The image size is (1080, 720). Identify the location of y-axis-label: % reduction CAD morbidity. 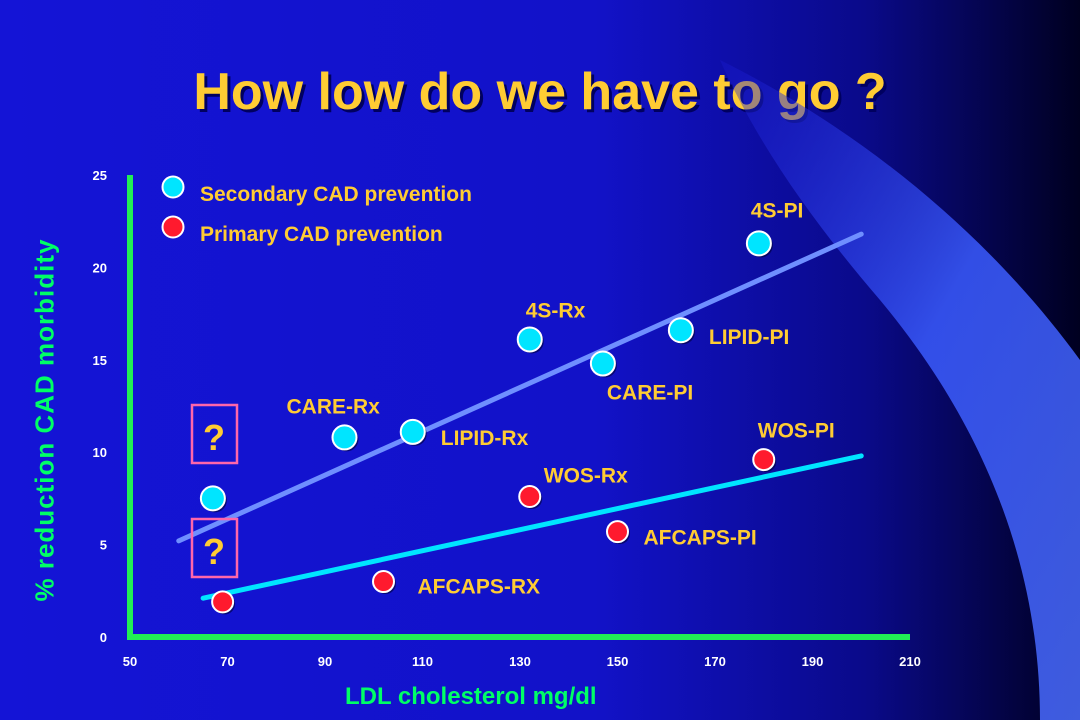
(44, 420).